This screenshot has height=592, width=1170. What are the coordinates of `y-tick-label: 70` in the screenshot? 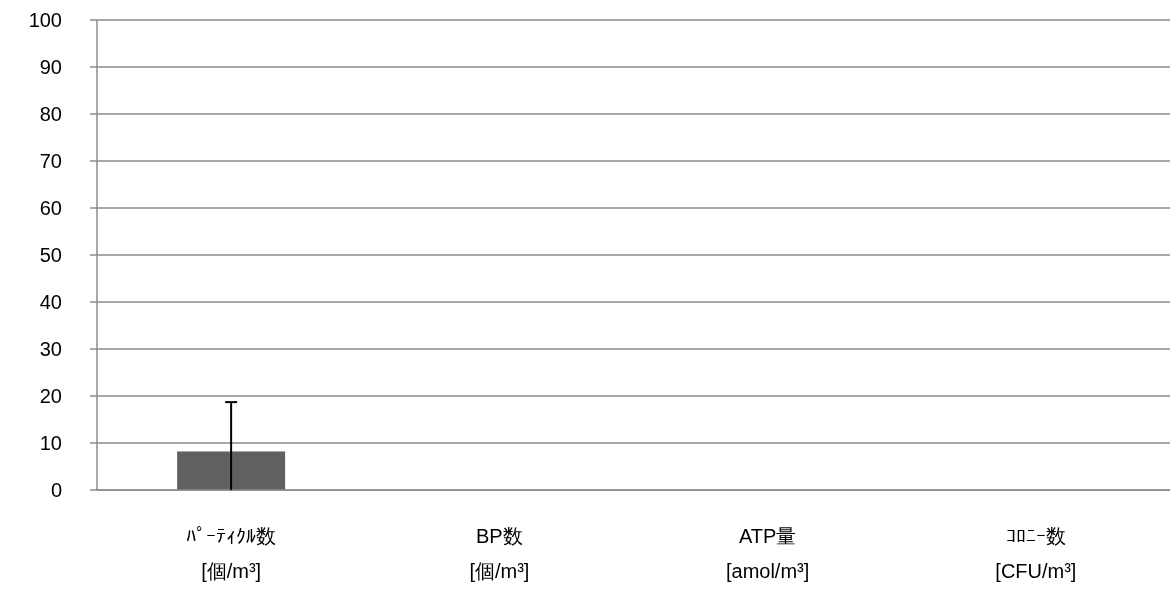 It's located at (50, 161).